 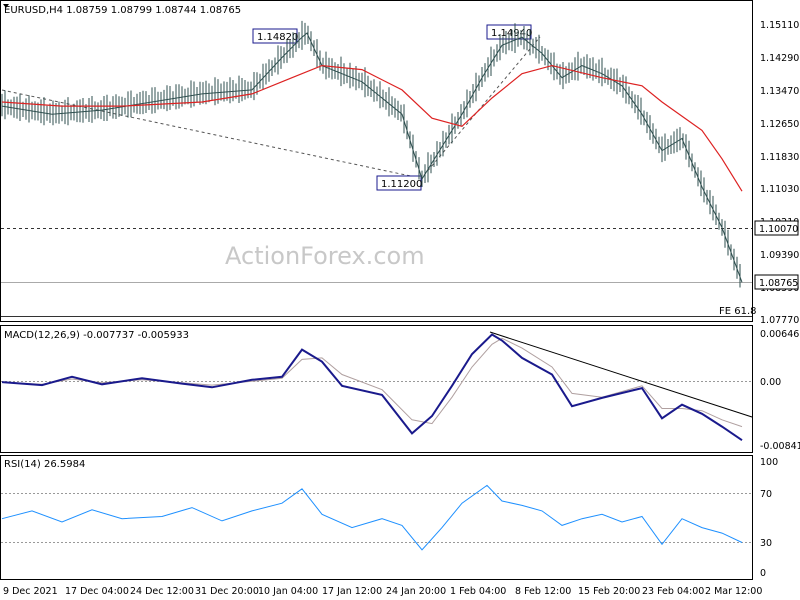 I want to click on low-annotation-box, so click(x=399, y=183).